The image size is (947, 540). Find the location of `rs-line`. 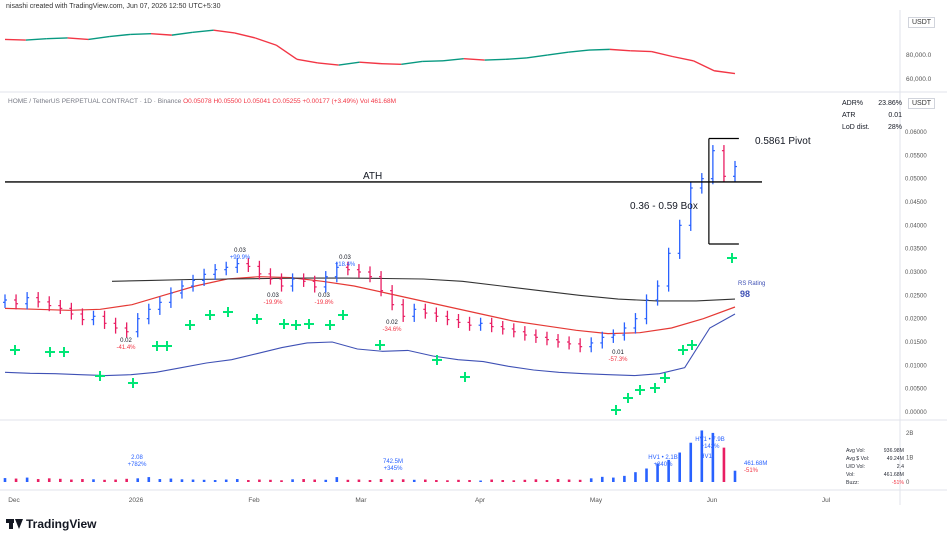

rs-line is located at coordinates (370, 345).